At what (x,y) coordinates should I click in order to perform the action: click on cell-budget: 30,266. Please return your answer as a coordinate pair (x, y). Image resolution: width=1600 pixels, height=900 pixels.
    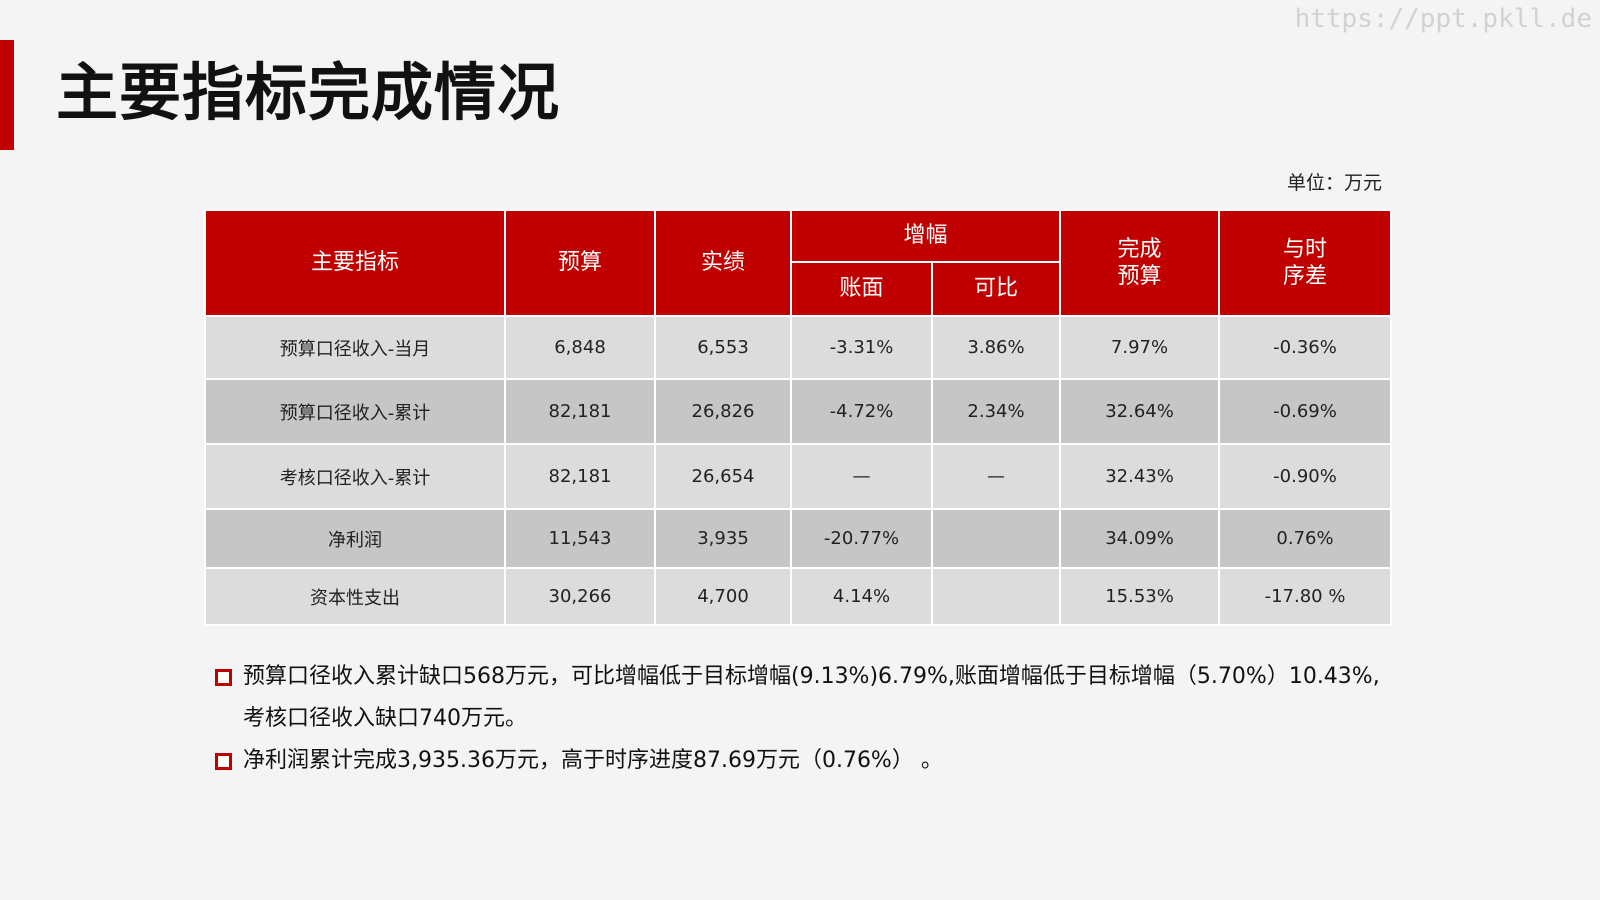
    Looking at the image, I should click on (580, 596).